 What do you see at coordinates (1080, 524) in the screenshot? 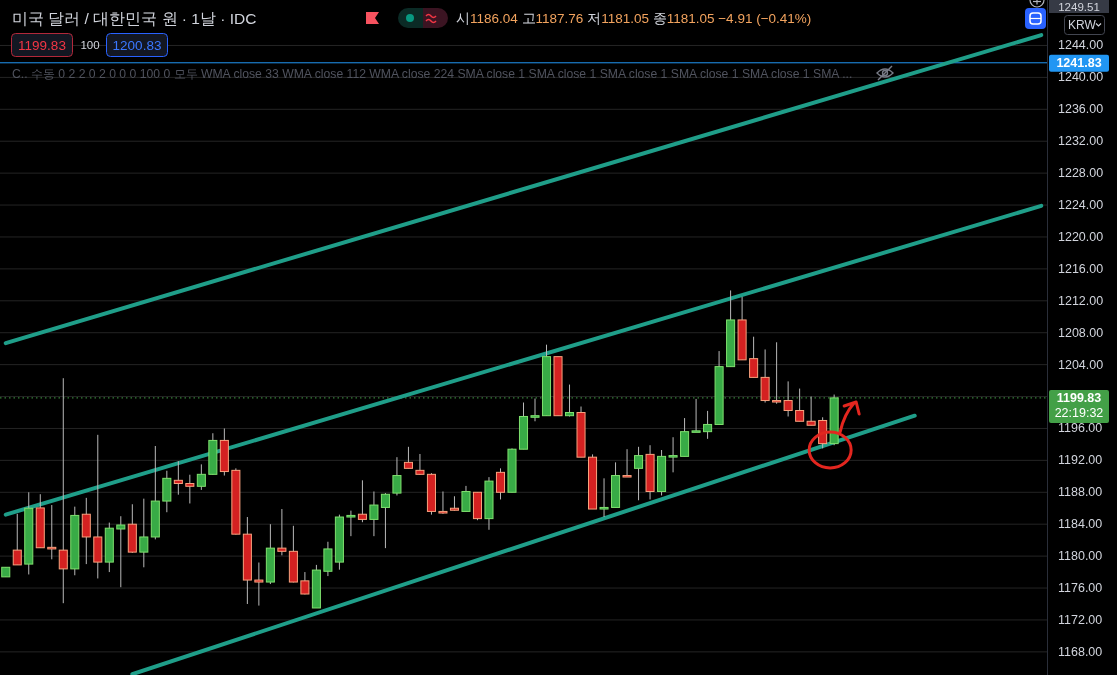
I see `y-tick-label: 1184.00` at bounding box center [1080, 524].